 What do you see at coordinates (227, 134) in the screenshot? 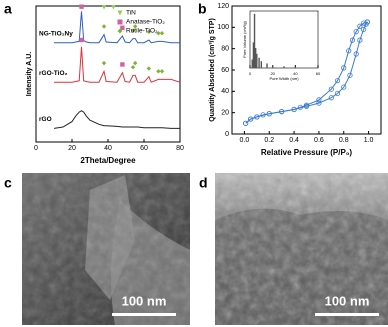
I see `y-tick-label: 0` at bounding box center [227, 134].